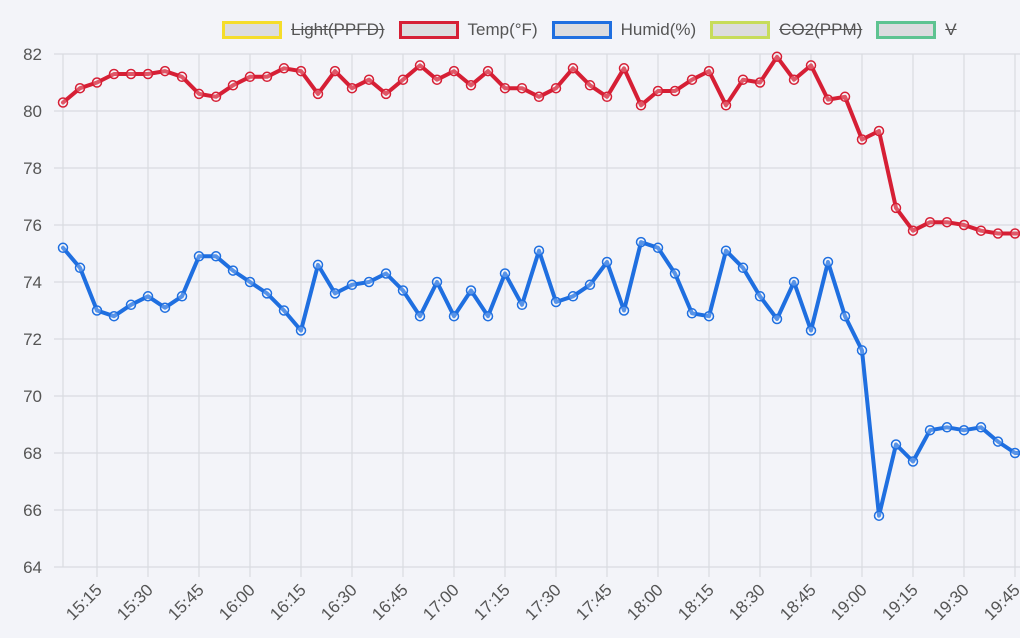  What do you see at coordinates (786, 30) in the screenshot?
I see `legend-item-co2-ppm: CO2(PPM)` at bounding box center [786, 30].